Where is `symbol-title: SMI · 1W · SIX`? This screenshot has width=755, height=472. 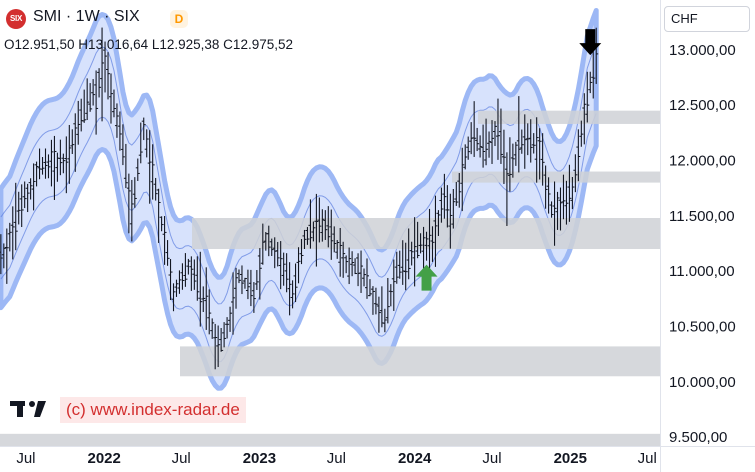
symbol-title: SMI · 1W · SIX is located at coordinates (86, 16).